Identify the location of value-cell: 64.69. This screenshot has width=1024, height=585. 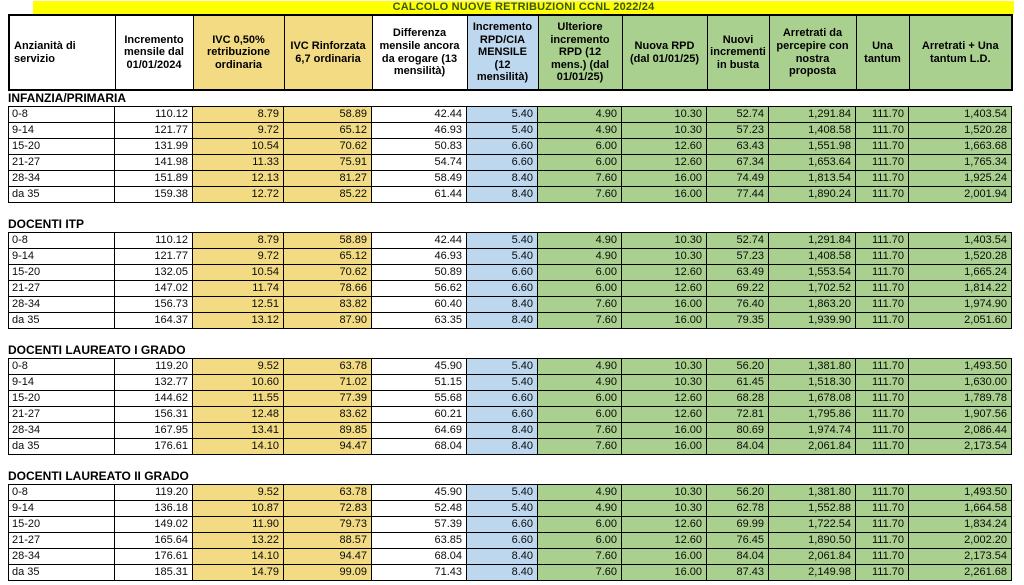
(419, 430).